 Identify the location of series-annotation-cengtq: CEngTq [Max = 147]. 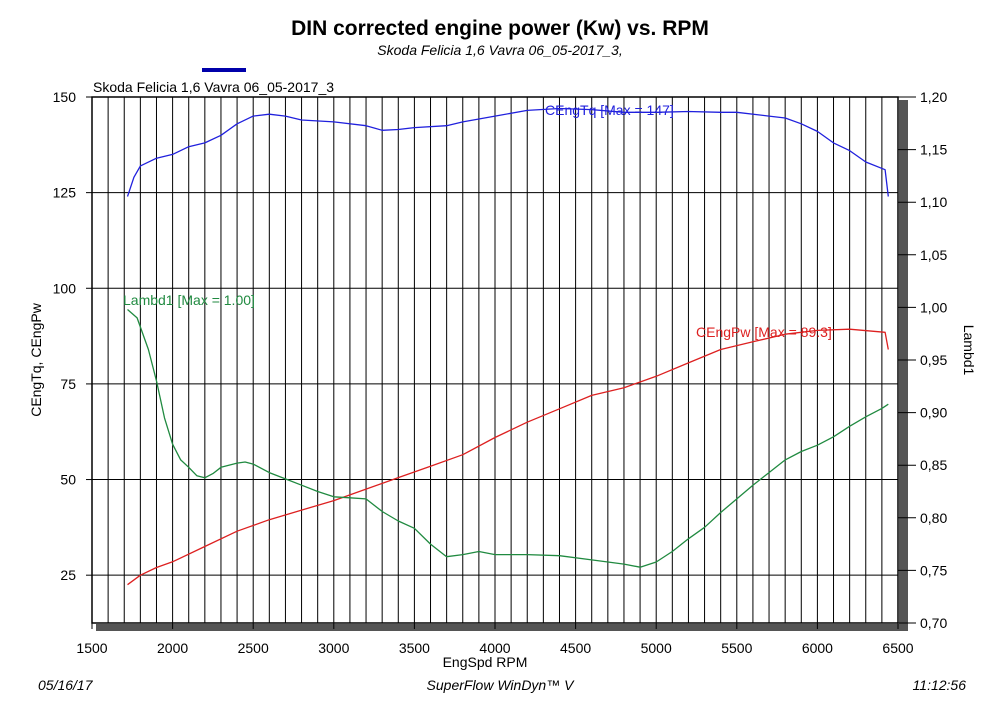
(609, 110).